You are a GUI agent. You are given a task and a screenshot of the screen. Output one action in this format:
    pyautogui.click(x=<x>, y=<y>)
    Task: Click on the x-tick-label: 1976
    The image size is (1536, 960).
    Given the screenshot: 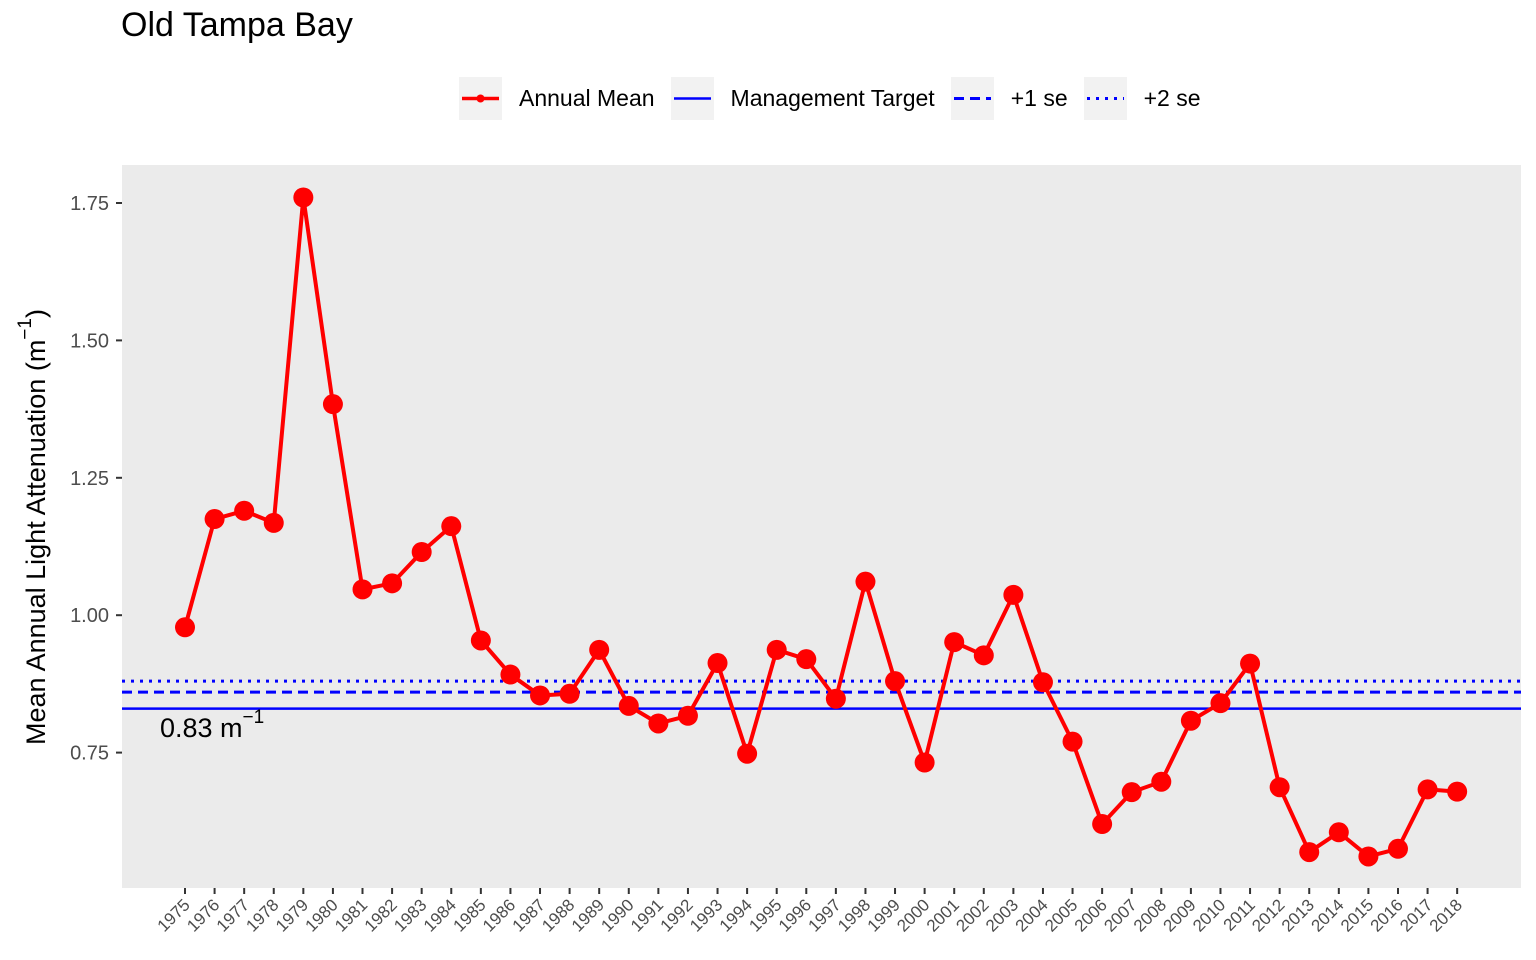 What is the action you would take?
    pyautogui.click(x=203, y=915)
    